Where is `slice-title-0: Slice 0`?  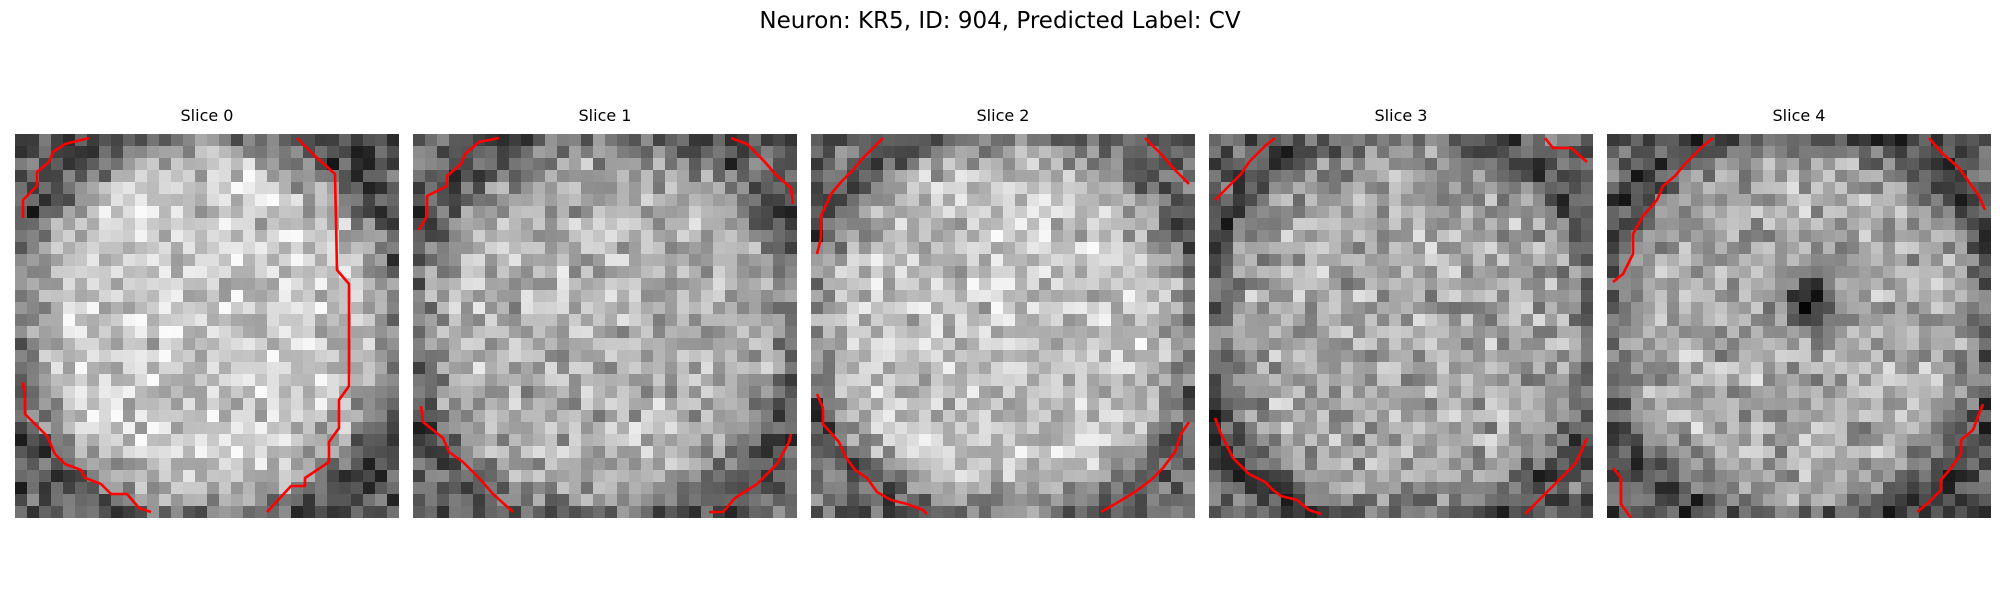
slice-title-0: Slice 0 is located at coordinates (207, 115).